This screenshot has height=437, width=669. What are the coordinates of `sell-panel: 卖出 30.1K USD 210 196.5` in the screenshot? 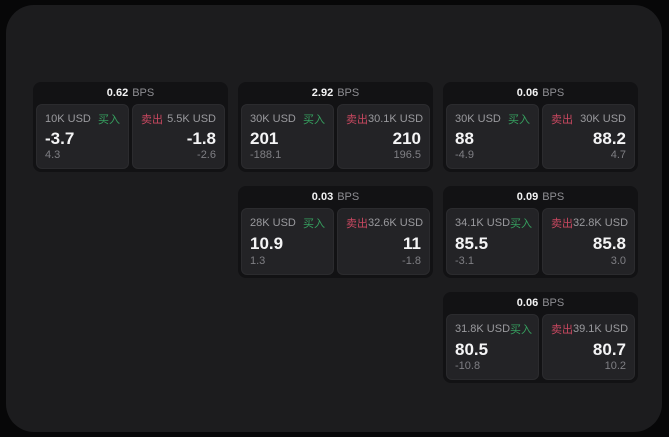 It's located at (383, 136).